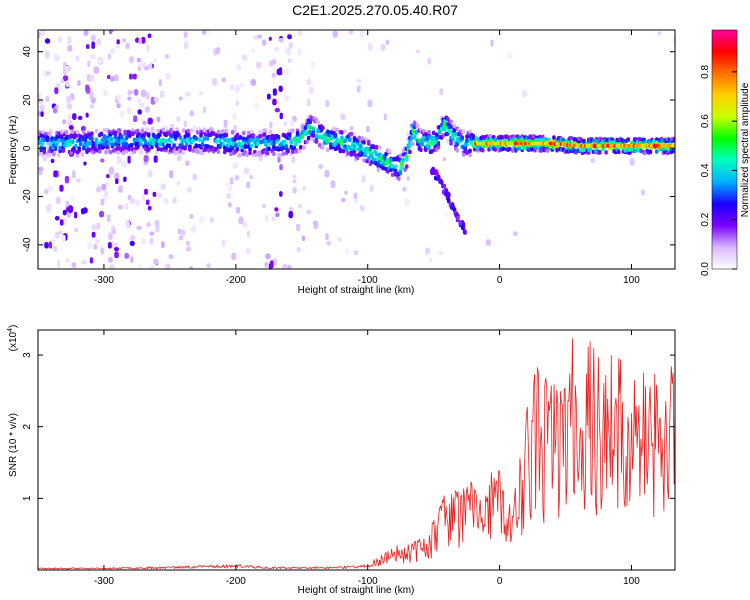  I want to click on spectrogram-ytick-label: -40, so click(27, 244).